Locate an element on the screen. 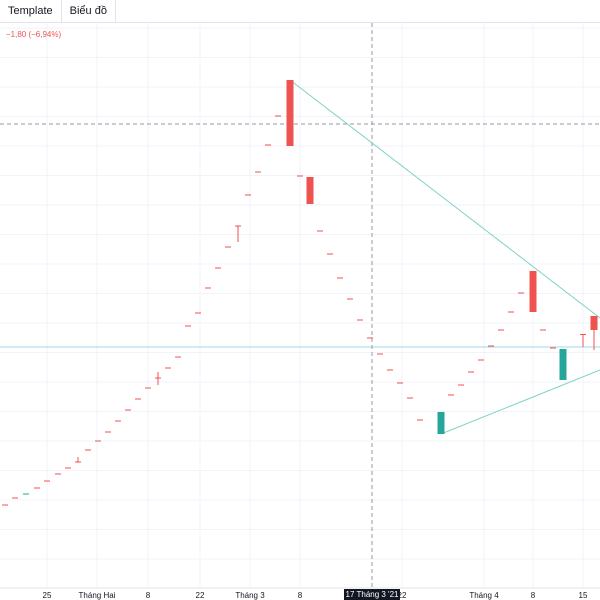  toolbar: Template Biểu đồ is located at coordinates (300, 11).